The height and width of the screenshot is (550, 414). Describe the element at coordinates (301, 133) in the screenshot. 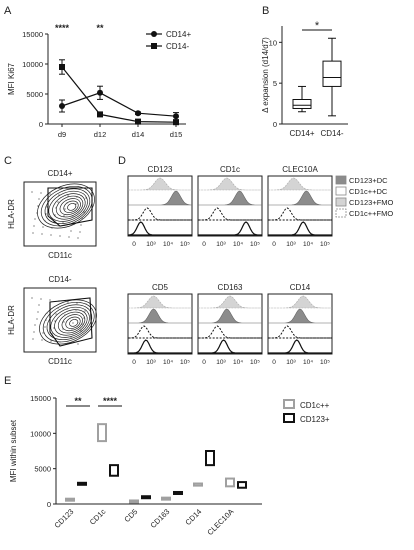

I see `x-tick-label: CD14+` at that location.